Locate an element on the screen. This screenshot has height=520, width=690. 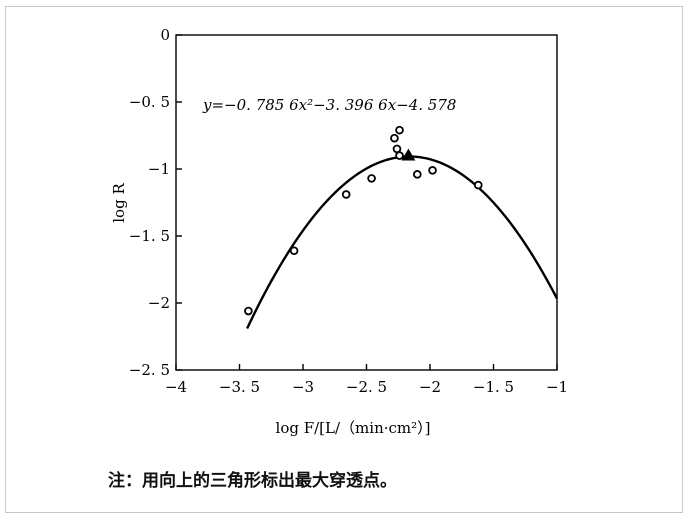
x-tick-label: −2. 5 is located at coordinates (366, 387).